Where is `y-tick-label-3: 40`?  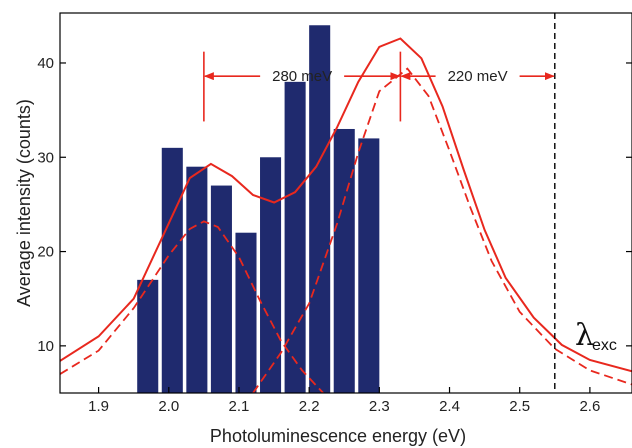 y-tick-label-3: 40 is located at coordinates (45, 63).